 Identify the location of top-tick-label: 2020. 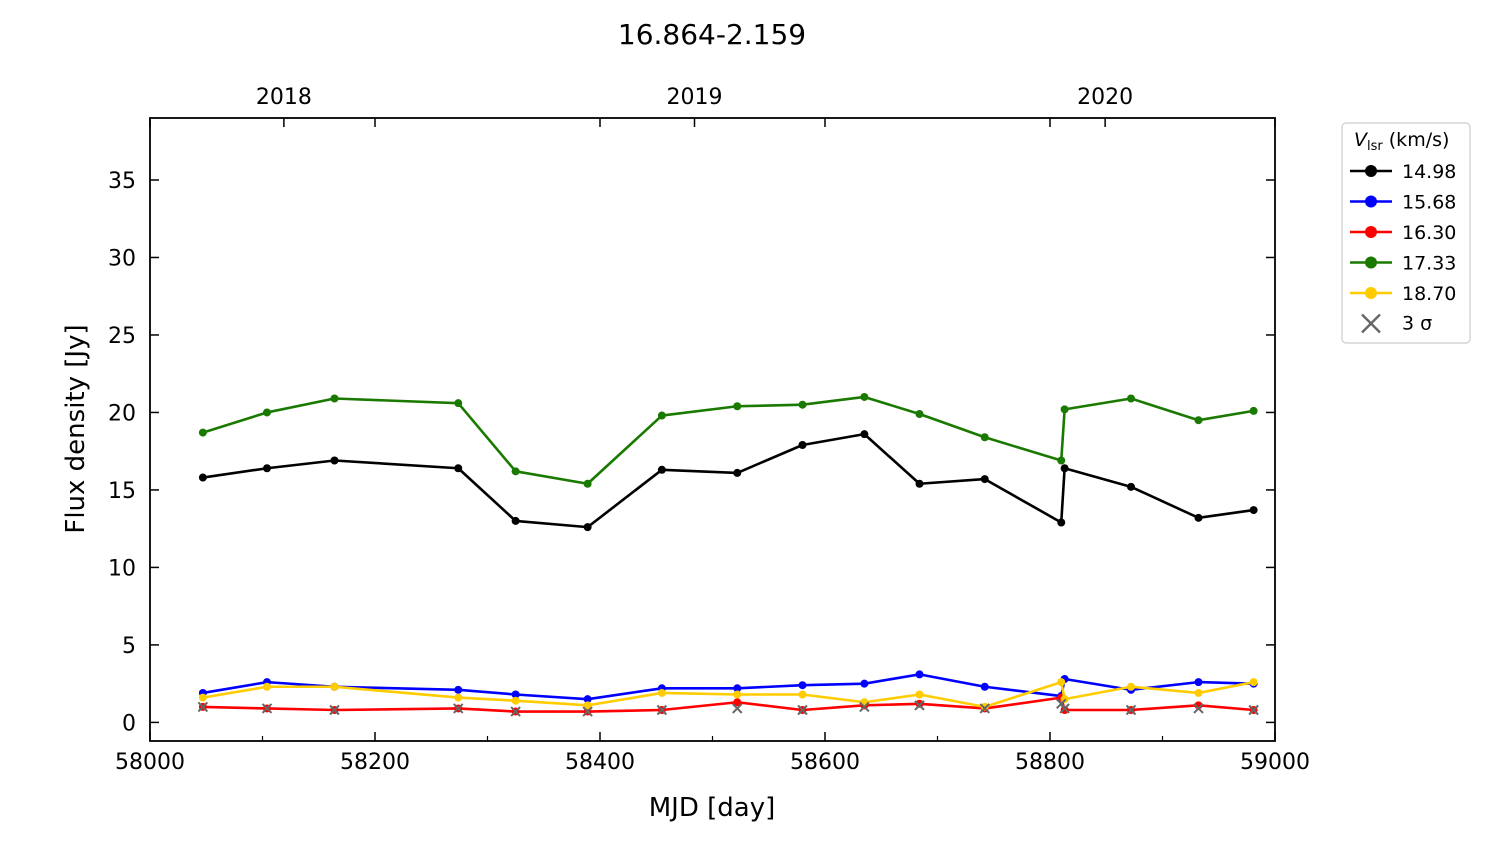
(1105, 97).